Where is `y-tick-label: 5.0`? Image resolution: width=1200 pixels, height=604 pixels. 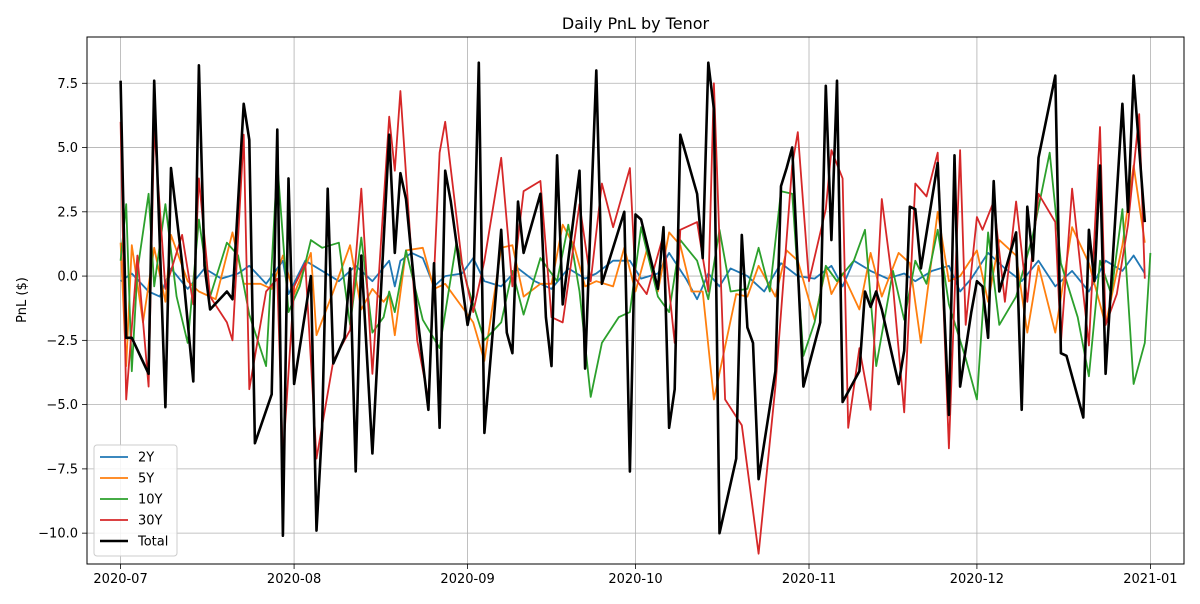
y-tick-label: 5.0 is located at coordinates (67, 148).